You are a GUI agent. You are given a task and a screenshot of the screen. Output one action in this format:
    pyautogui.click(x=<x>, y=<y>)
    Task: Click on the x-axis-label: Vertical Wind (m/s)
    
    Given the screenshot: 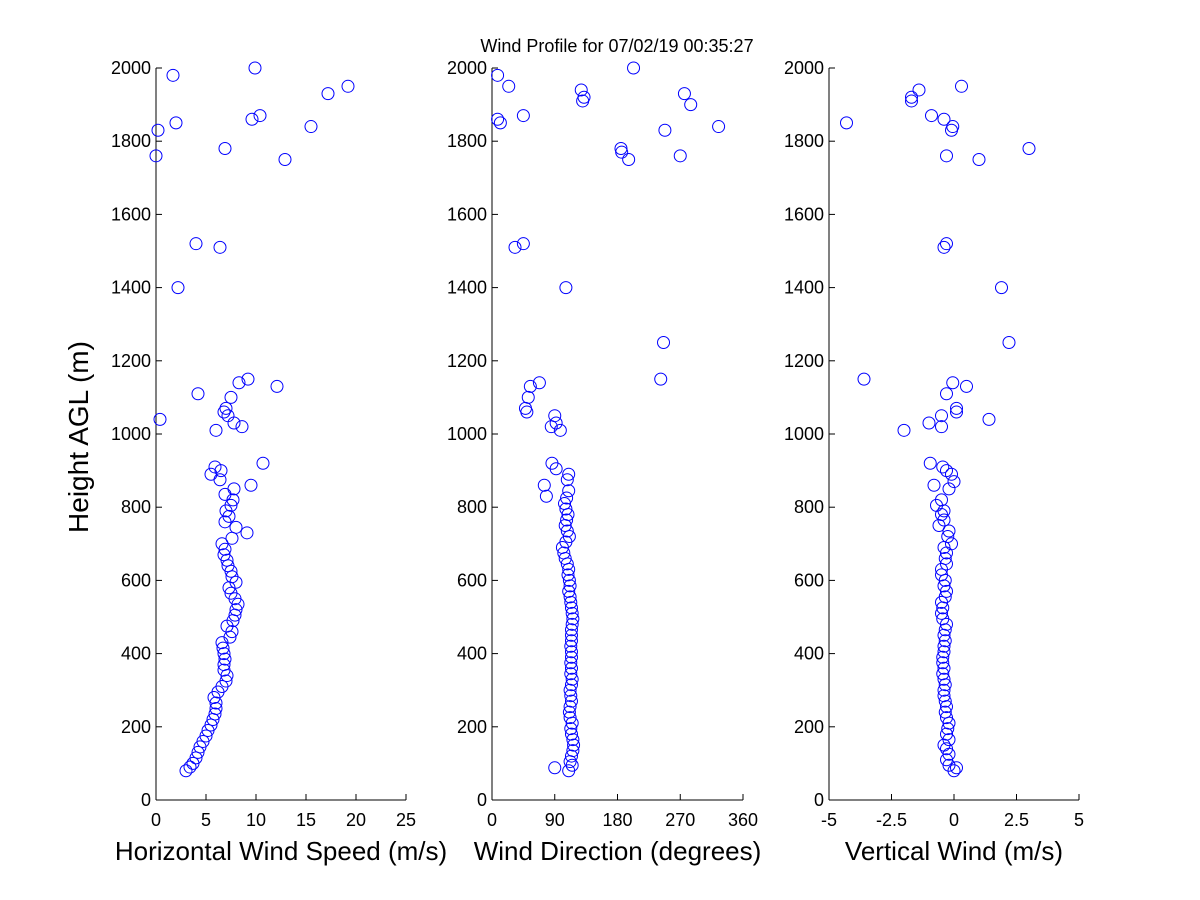 What is the action you would take?
    pyautogui.click(x=954, y=851)
    